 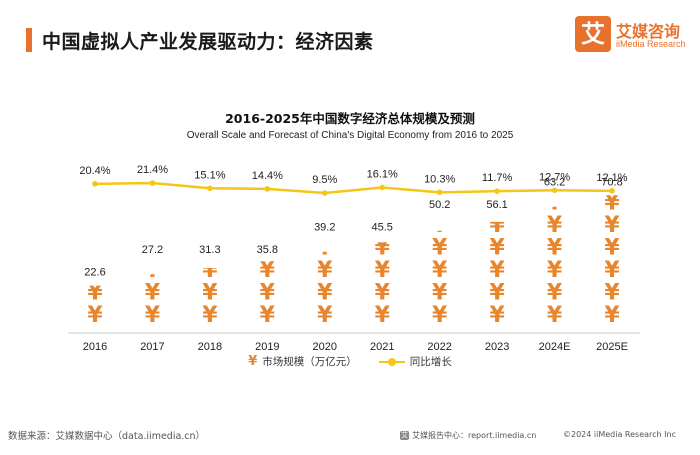 What do you see at coordinates (382, 174) in the screenshot?
I see `growth-value-label: 16.1%` at bounding box center [382, 174].